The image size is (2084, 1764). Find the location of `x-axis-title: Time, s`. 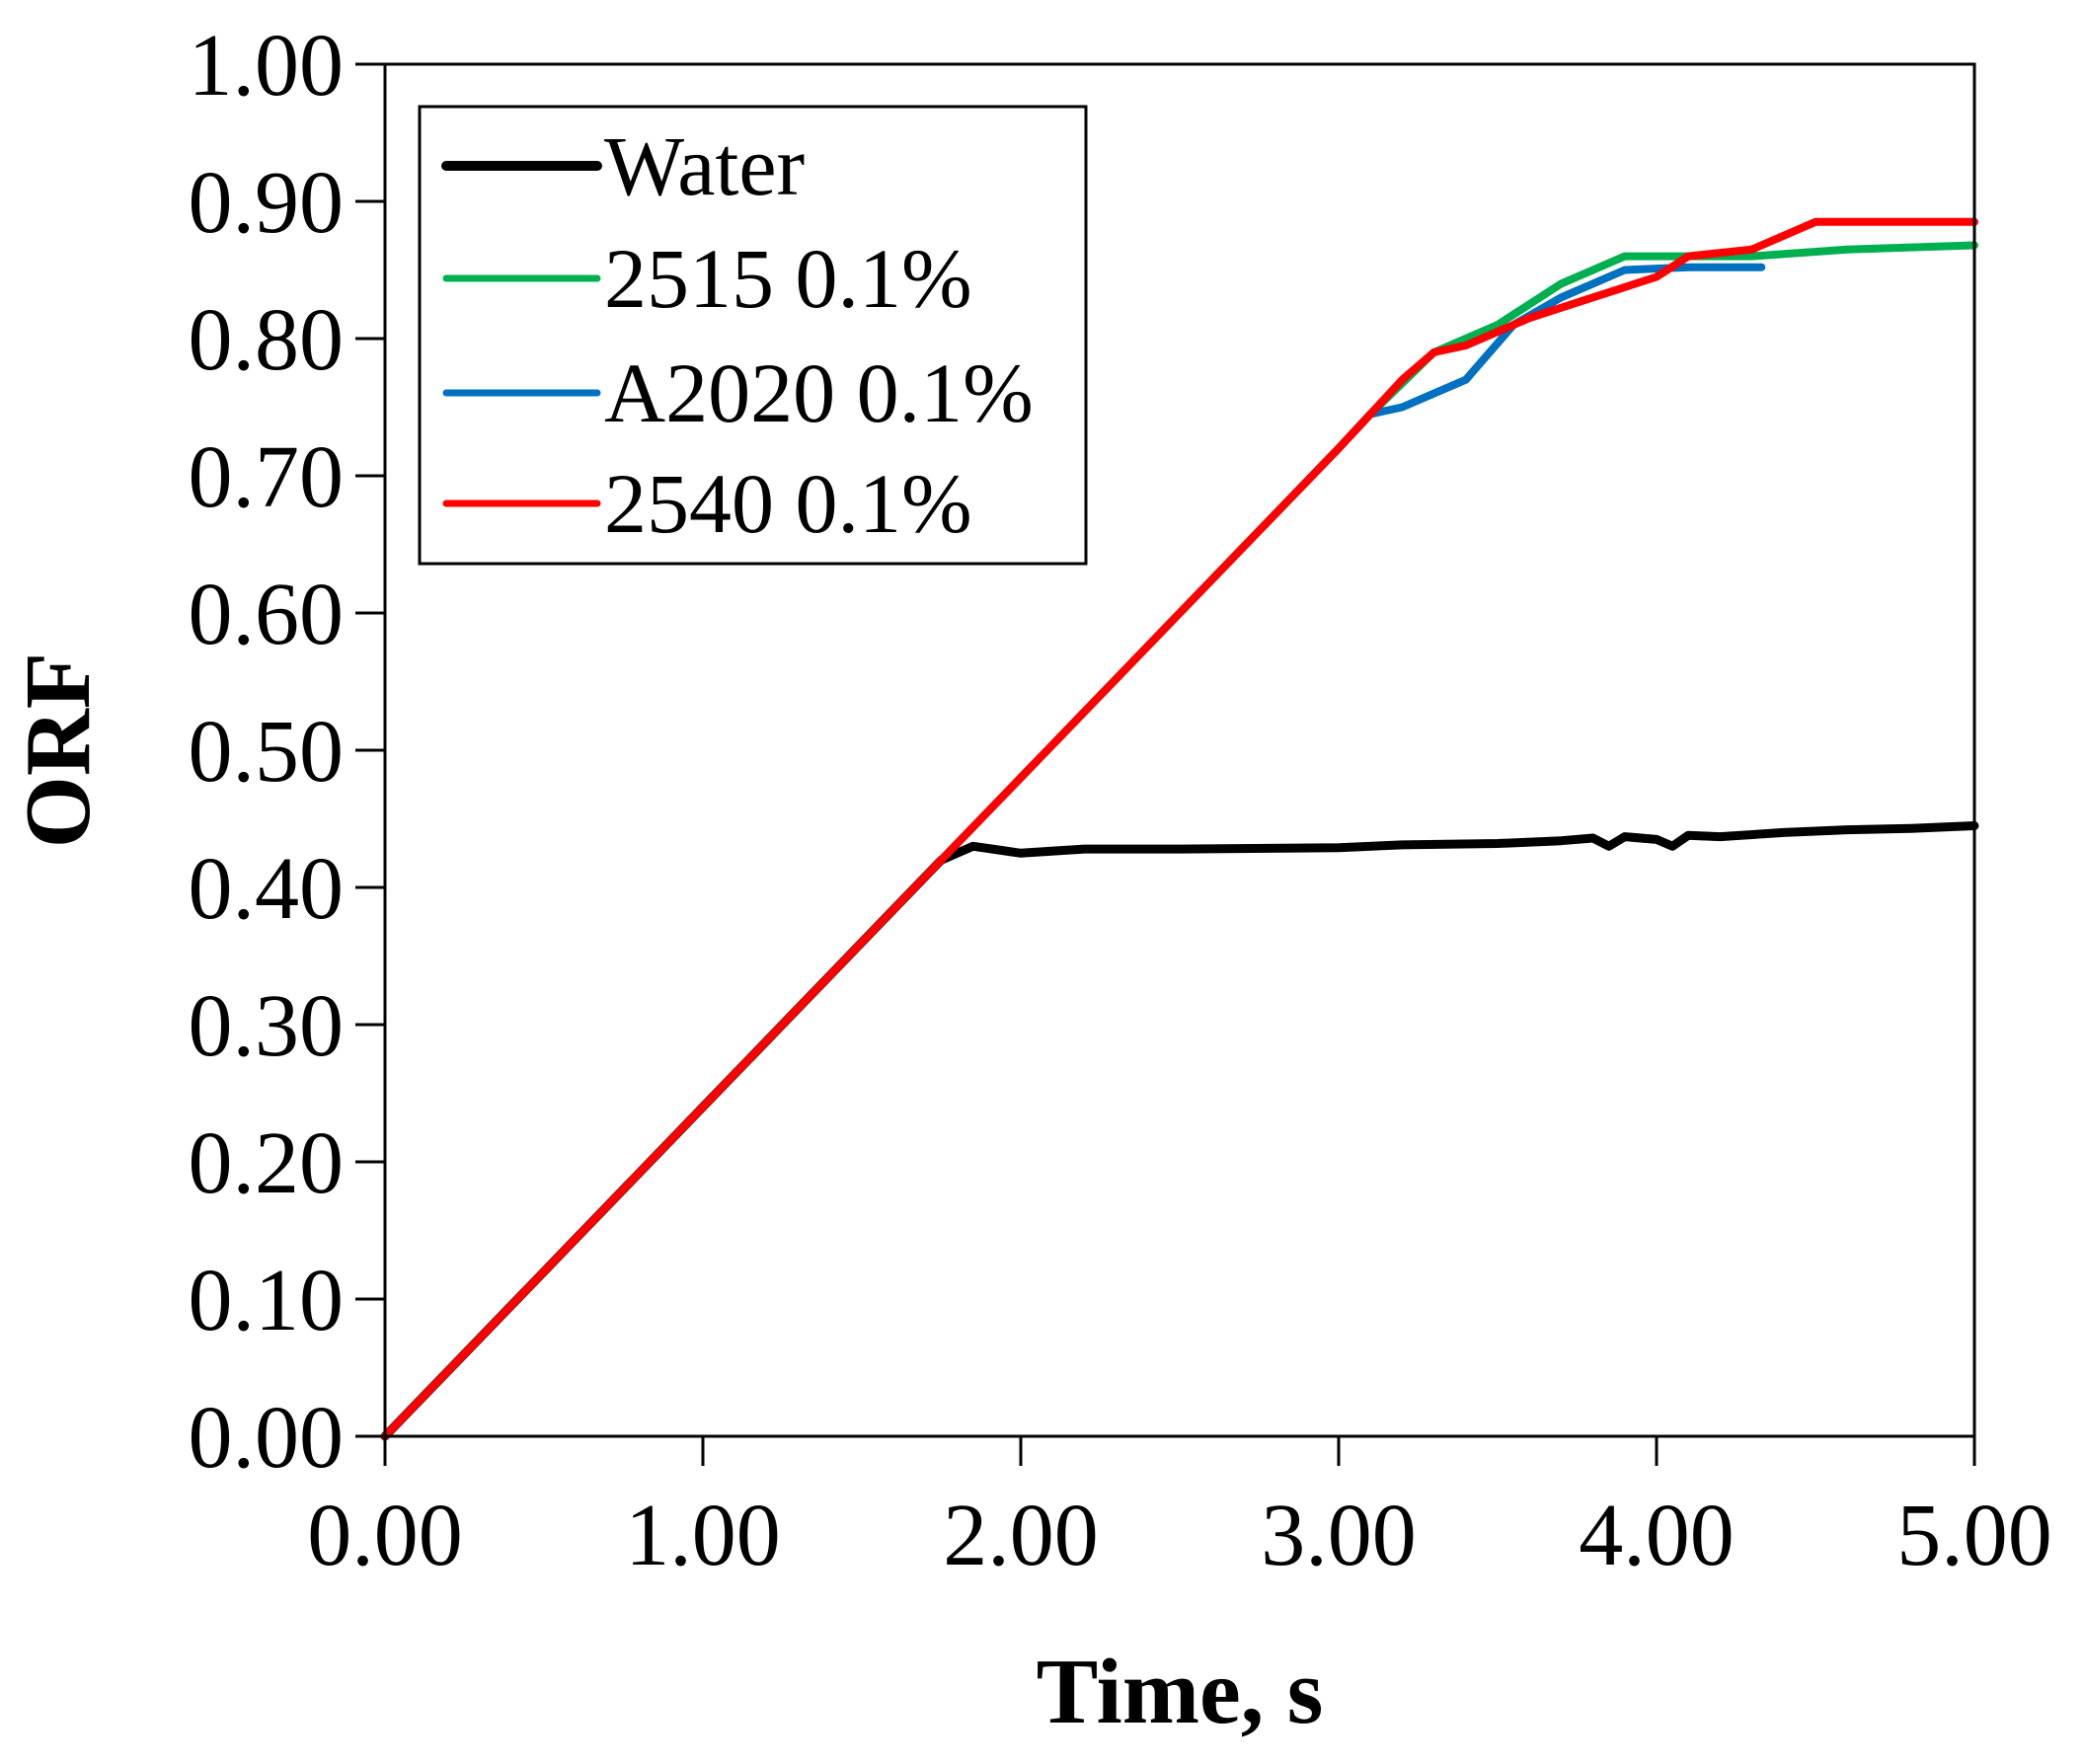

x-axis-title: Time, s is located at coordinates (1180, 1692).